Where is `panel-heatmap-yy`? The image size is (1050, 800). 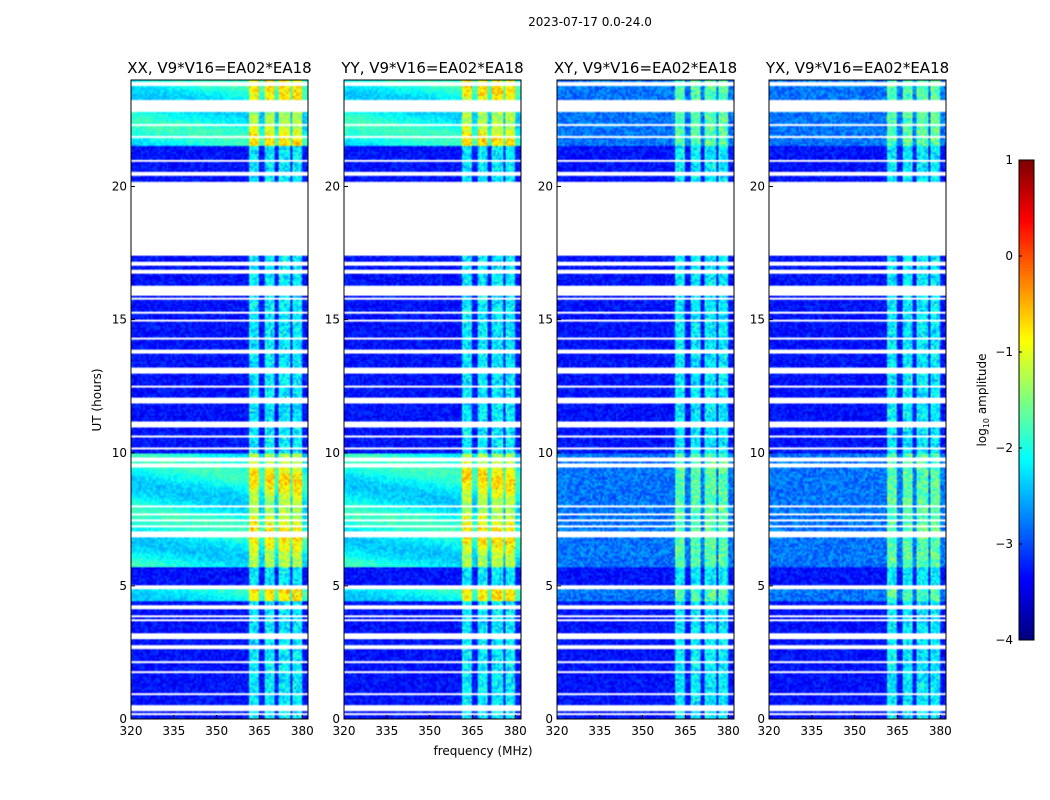
panel-heatmap-yy is located at coordinates (432, 399).